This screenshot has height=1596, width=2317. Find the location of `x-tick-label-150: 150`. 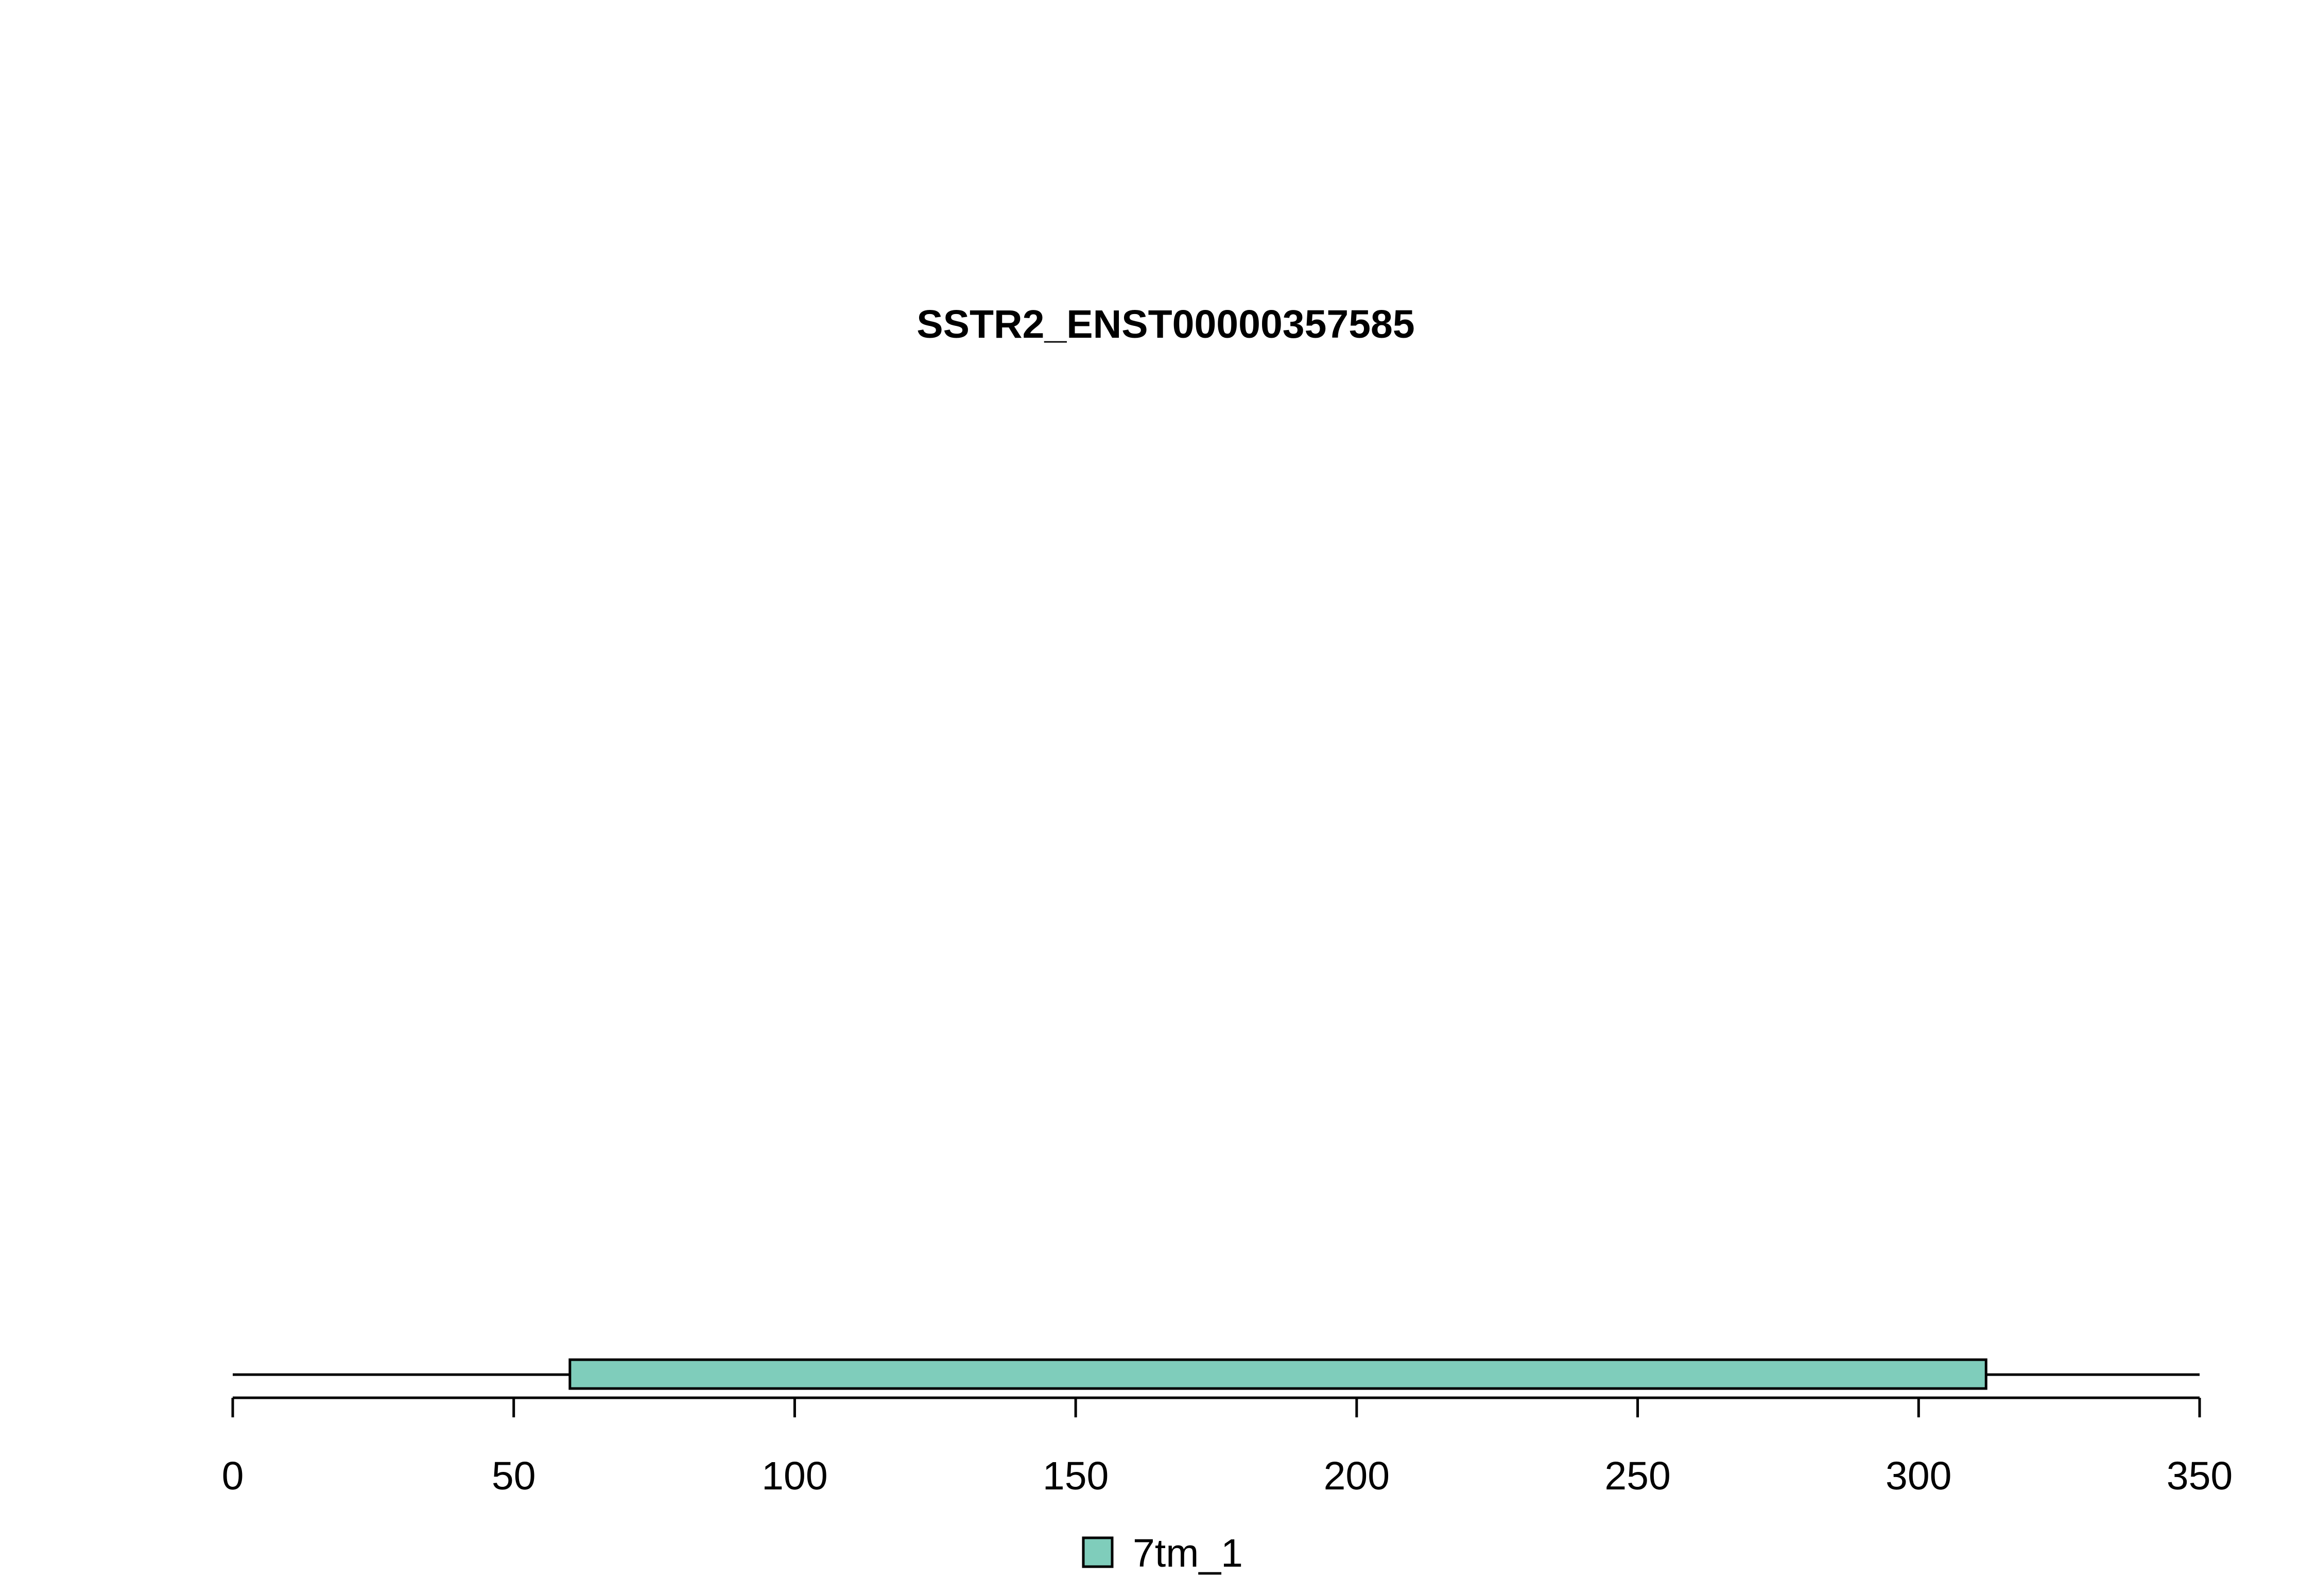

x-tick-label-150: 150 is located at coordinates (1076, 1476).